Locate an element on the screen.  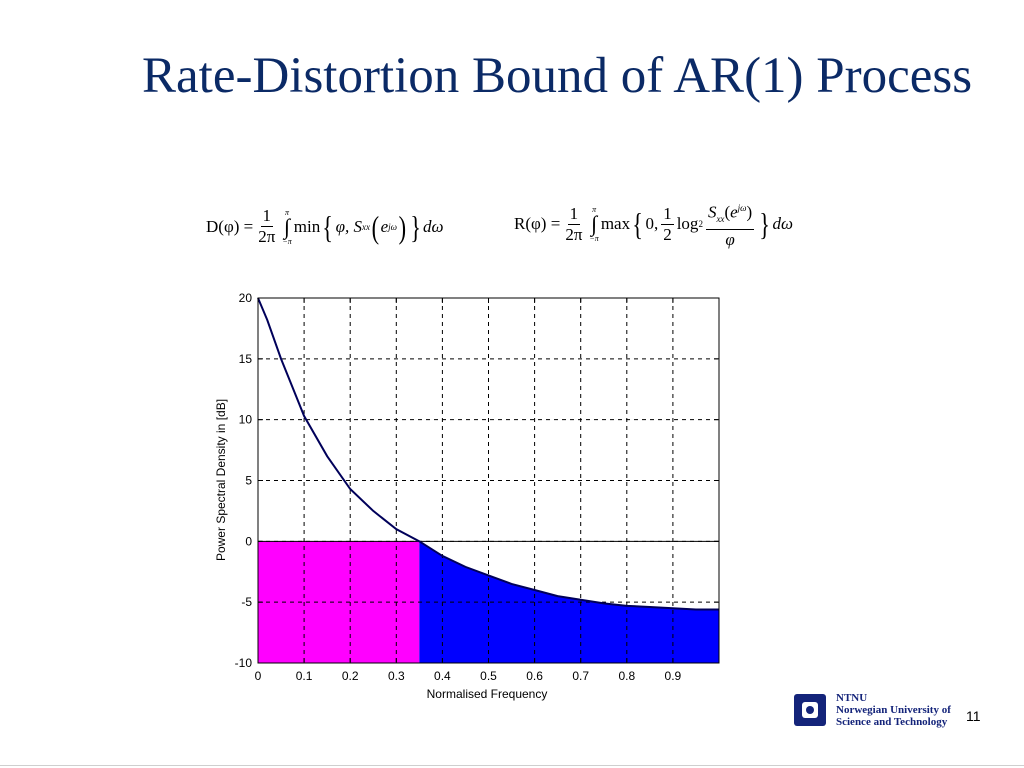
x-tick-label: 0 is located at coordinates (258, 676).